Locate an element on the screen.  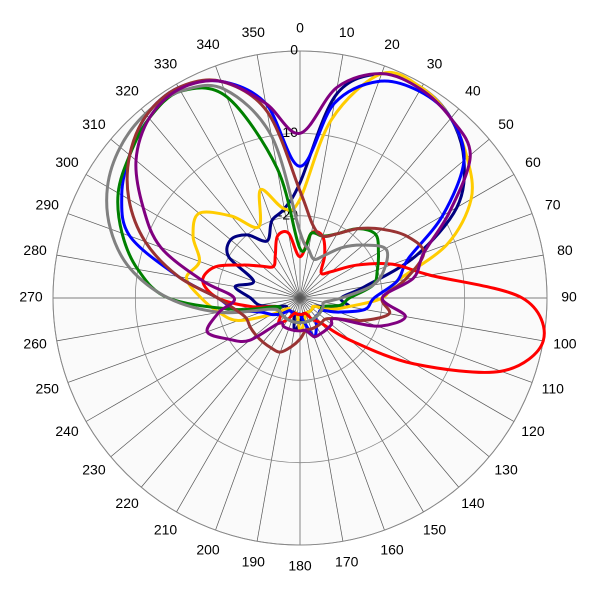
angle-label: 130 is located at coordinates (506, 470).